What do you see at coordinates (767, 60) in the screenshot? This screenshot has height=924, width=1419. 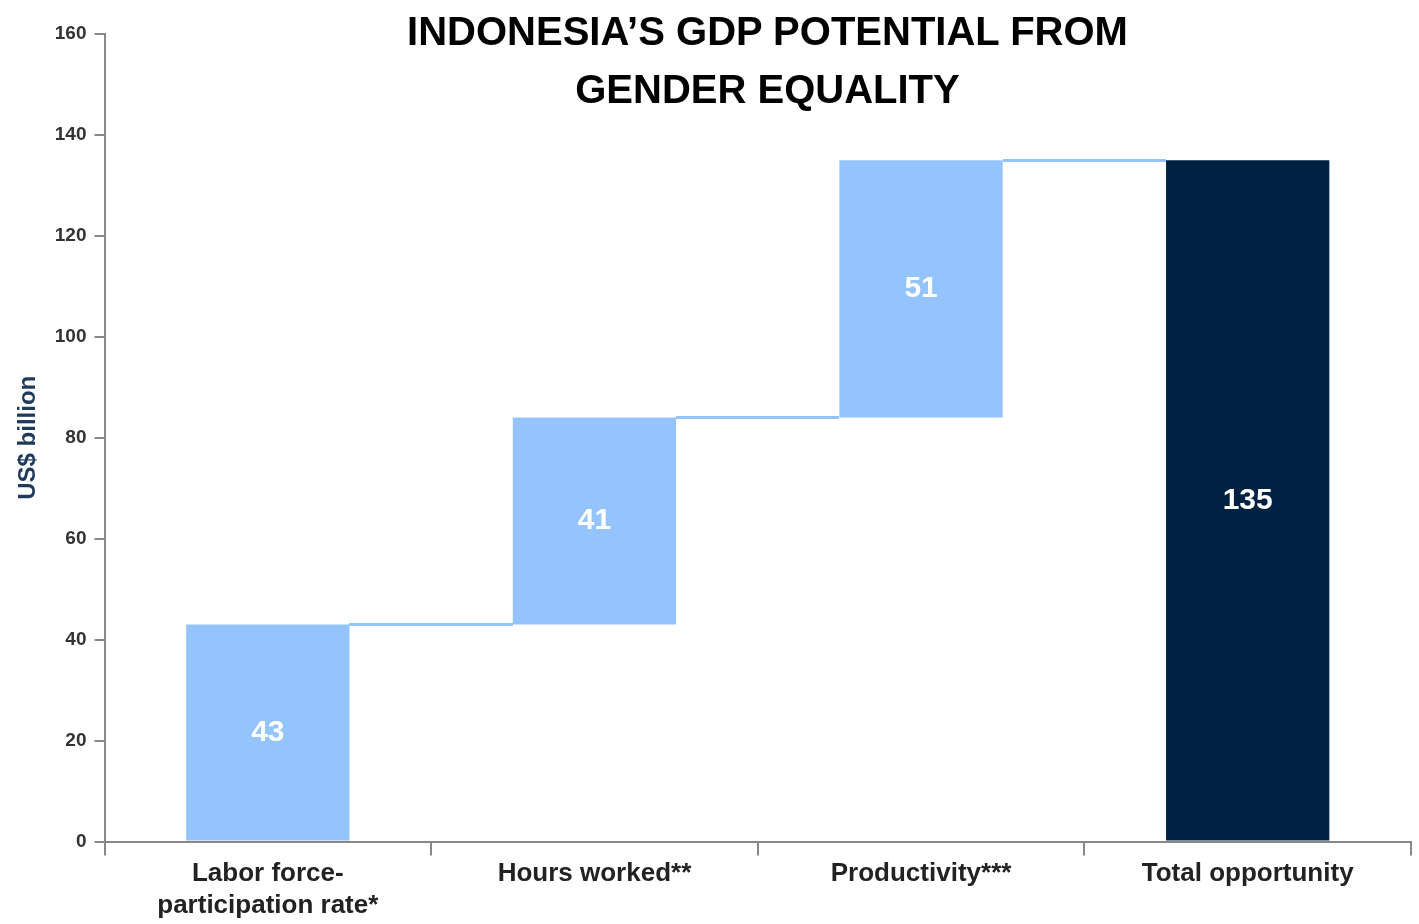 I see `chart-title: INDONESIA’S GDP POTENTIAL FROM GENDER EQUALITY` at bounding box center [767, 60].